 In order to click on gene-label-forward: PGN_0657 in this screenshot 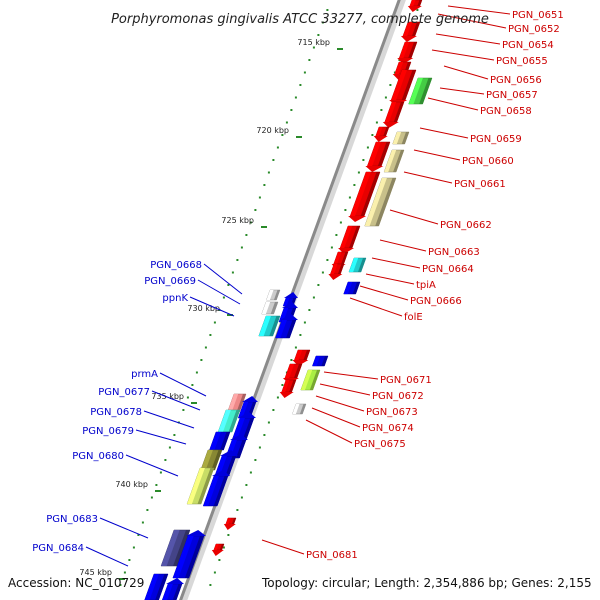, I will do `click(512, 95)`.